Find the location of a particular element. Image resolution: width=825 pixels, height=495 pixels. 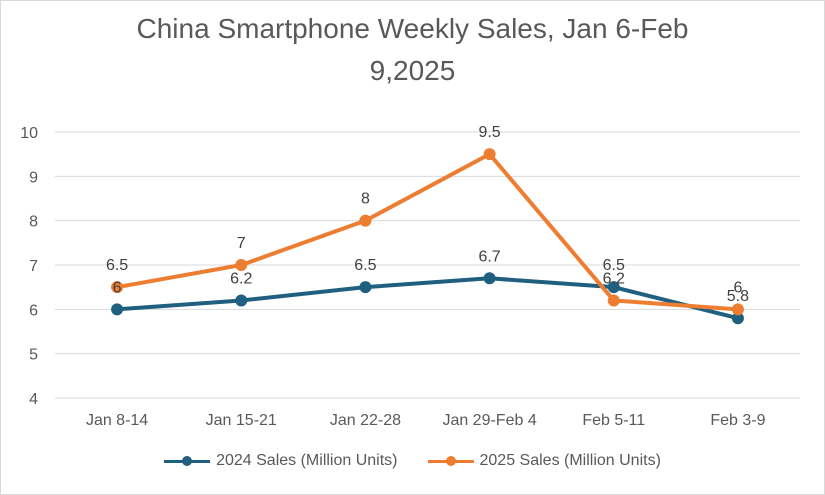

legend-label-2025: 2025 Sales (Million Units) is located at coordinates (570, 460).